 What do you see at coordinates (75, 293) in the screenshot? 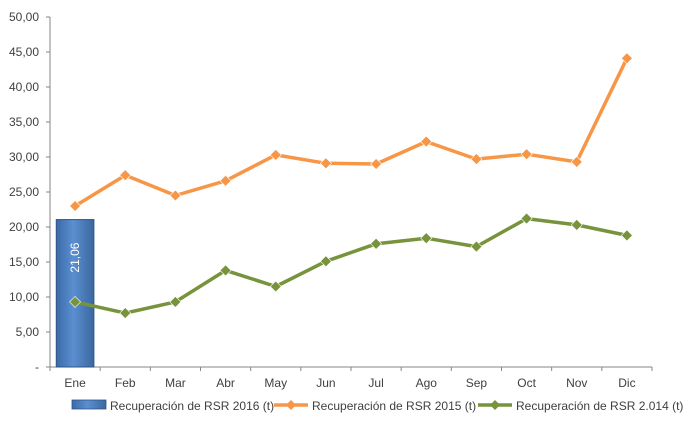
I see `bar` at bounding box center [75, 293].